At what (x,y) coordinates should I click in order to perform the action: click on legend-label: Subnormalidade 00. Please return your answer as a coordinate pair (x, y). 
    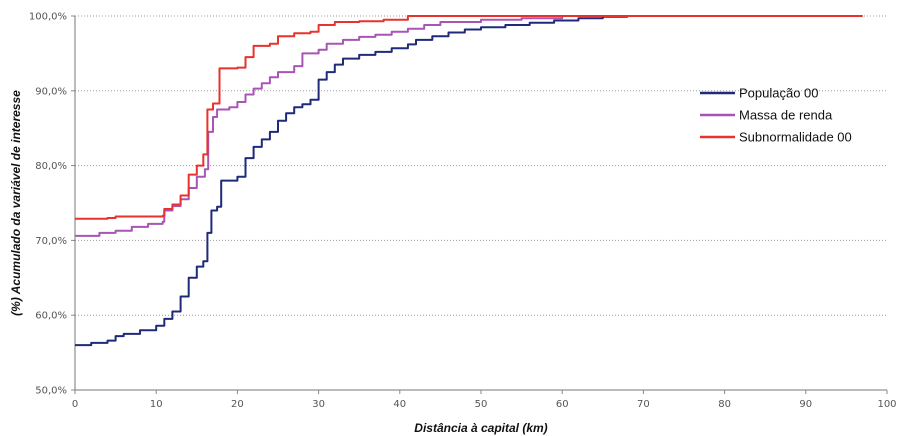
    Looking at the image, I should click on (795, 137).